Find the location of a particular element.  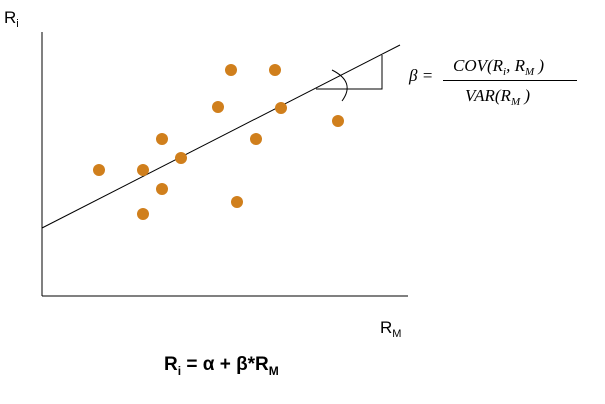

y-axis-label-main: R is located at coordinates (10, 17).